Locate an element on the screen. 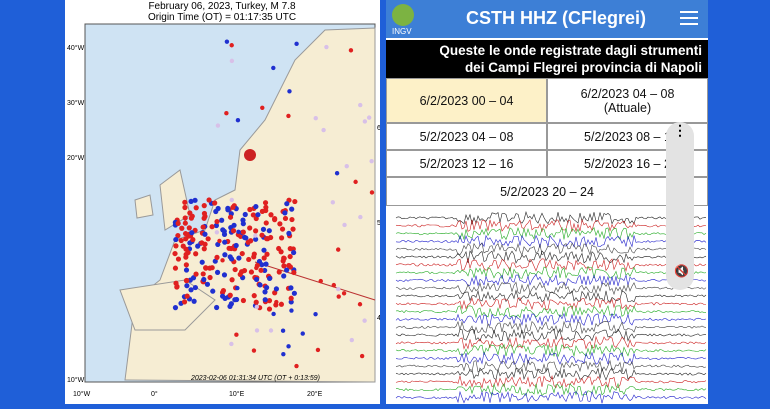 The width and height of the screenshot is (770, 409). banner-line: dei Campi Flegrei provincia di Napoli is located at coordinates (583, 67).